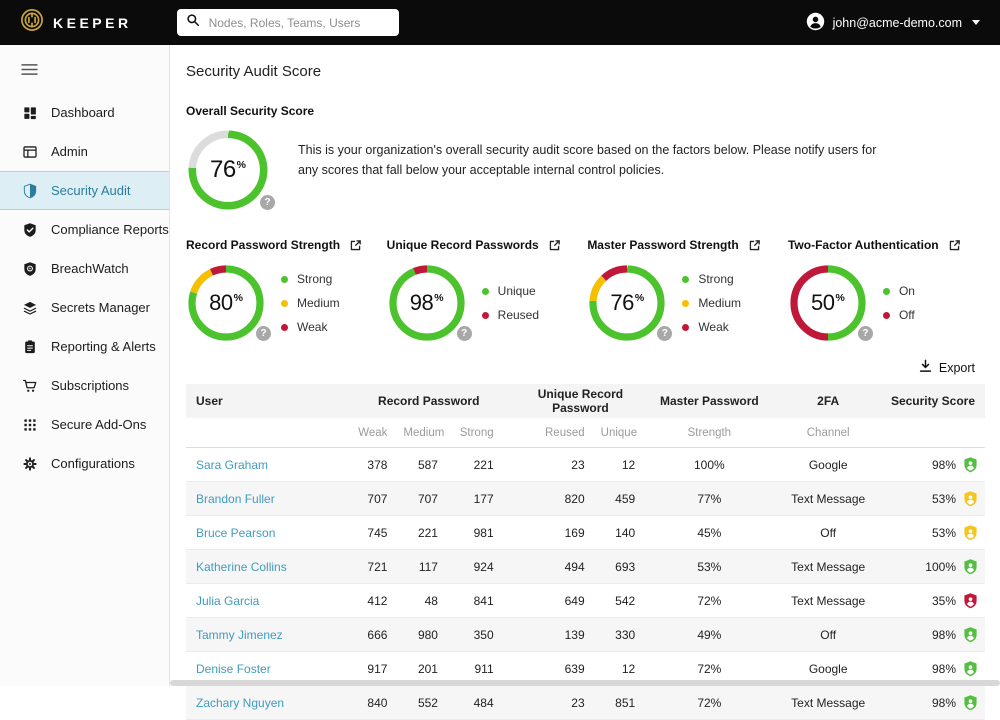 The height and width of the screenshot is (720, 1000). What do you see at coordinates (29, 190) in the screenshot?
I see `security-audit-shield-icon` at bounding box center [29, 190].